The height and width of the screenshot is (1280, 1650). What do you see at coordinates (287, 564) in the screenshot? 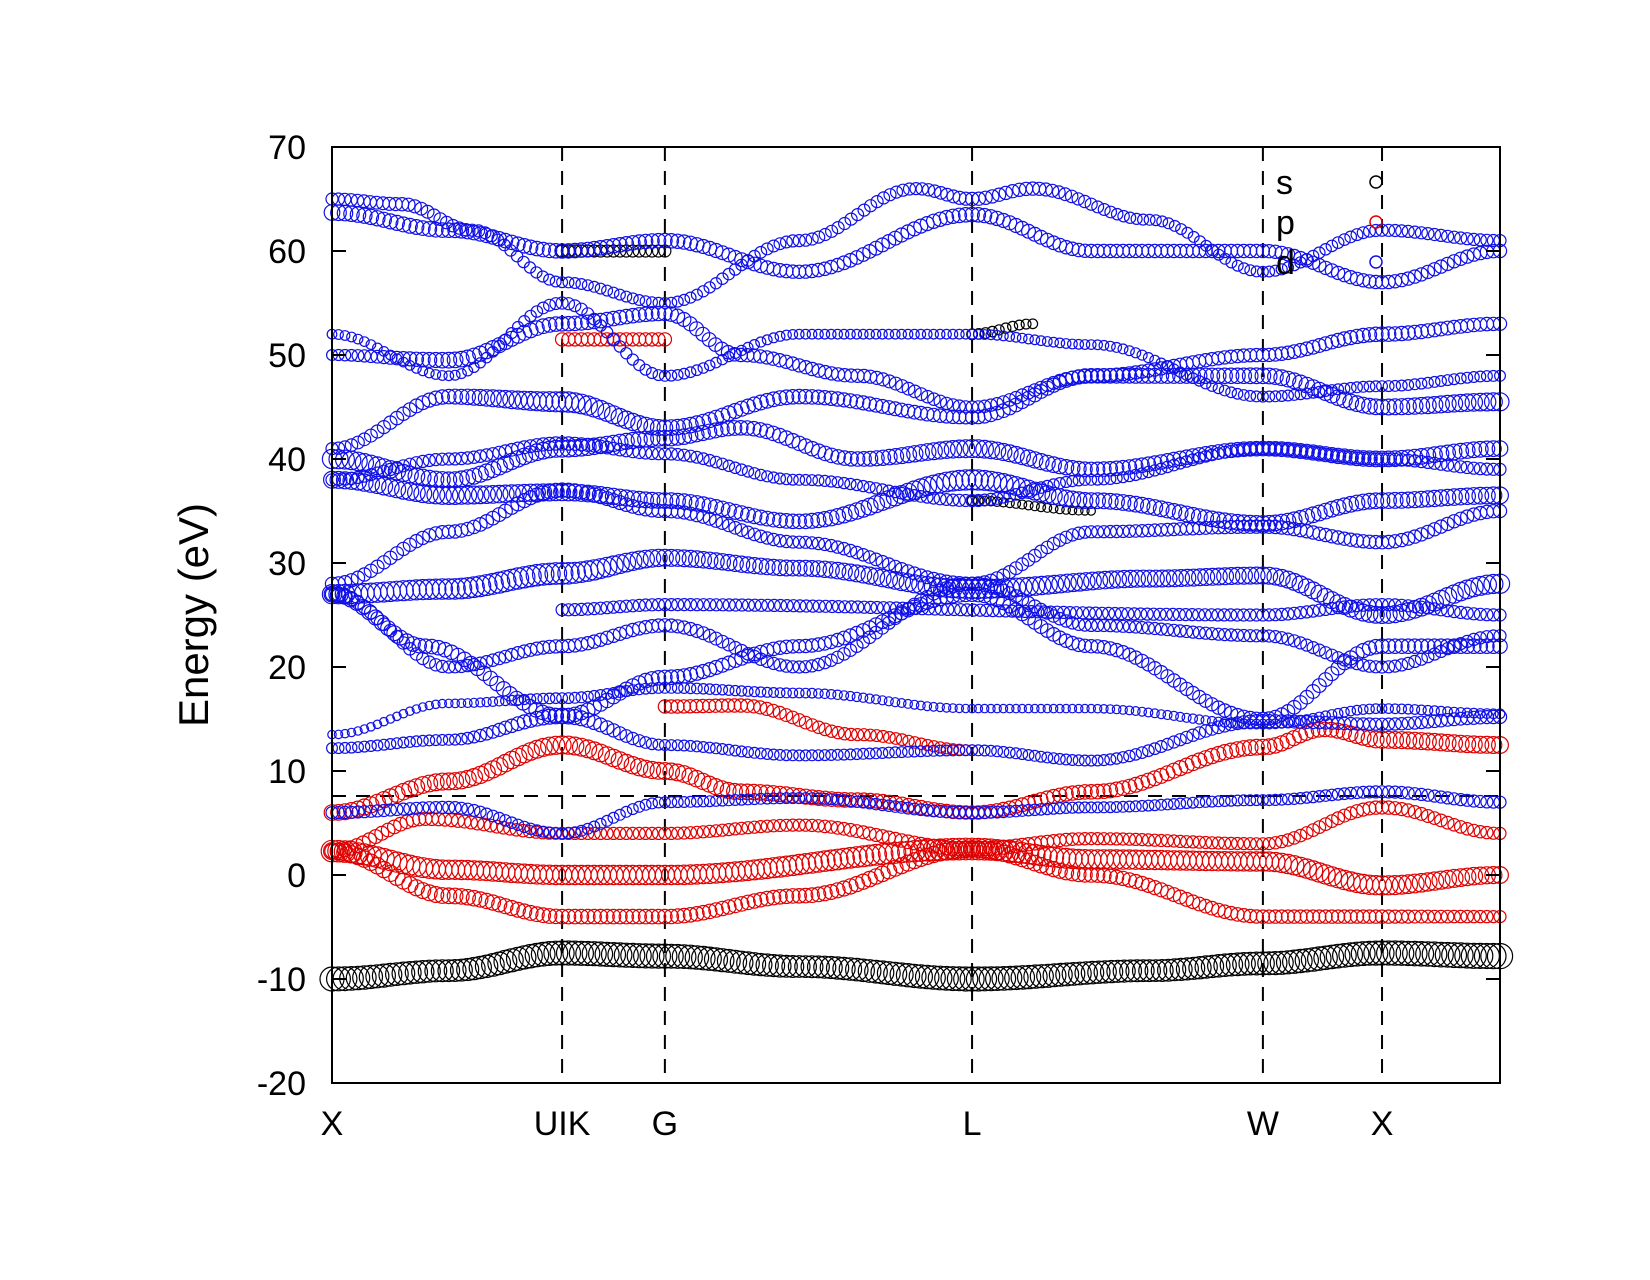
I see `y-tick-label: 30` at bounding box center [287, 564].